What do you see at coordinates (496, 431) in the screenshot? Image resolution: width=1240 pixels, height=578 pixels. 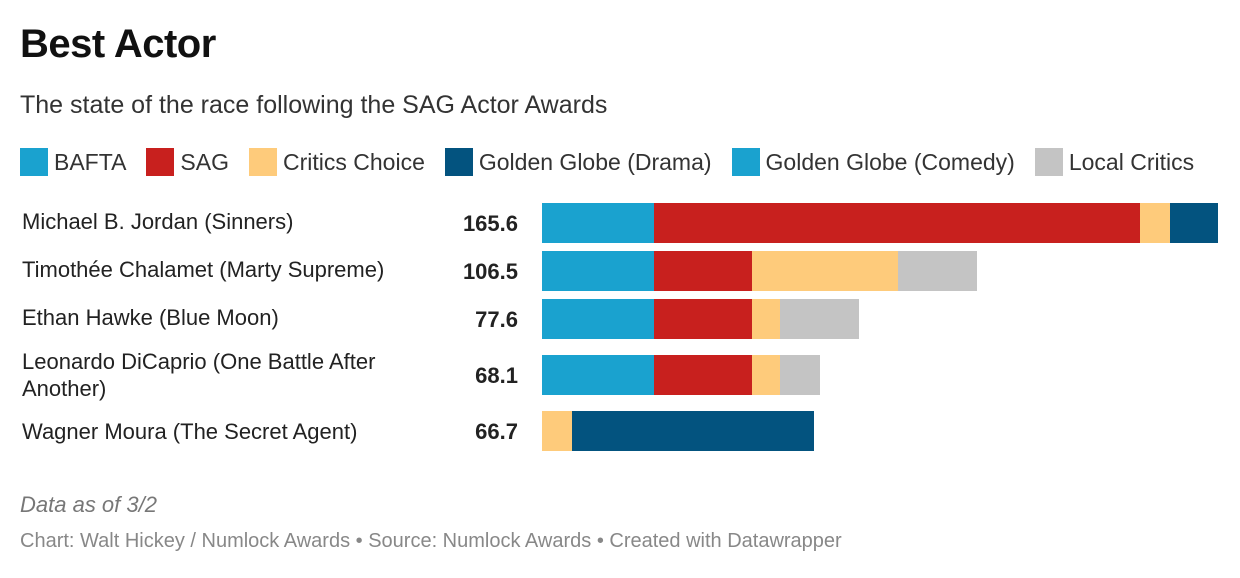 I see `total-value: 66.7` at bounding box center [496, 431].